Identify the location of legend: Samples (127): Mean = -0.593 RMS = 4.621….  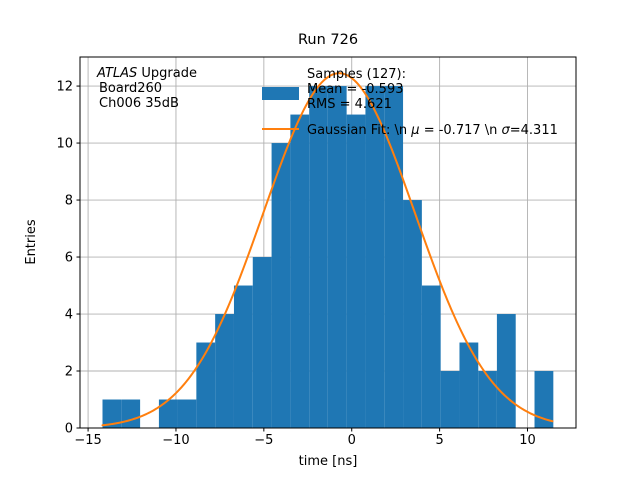
(410, 102).